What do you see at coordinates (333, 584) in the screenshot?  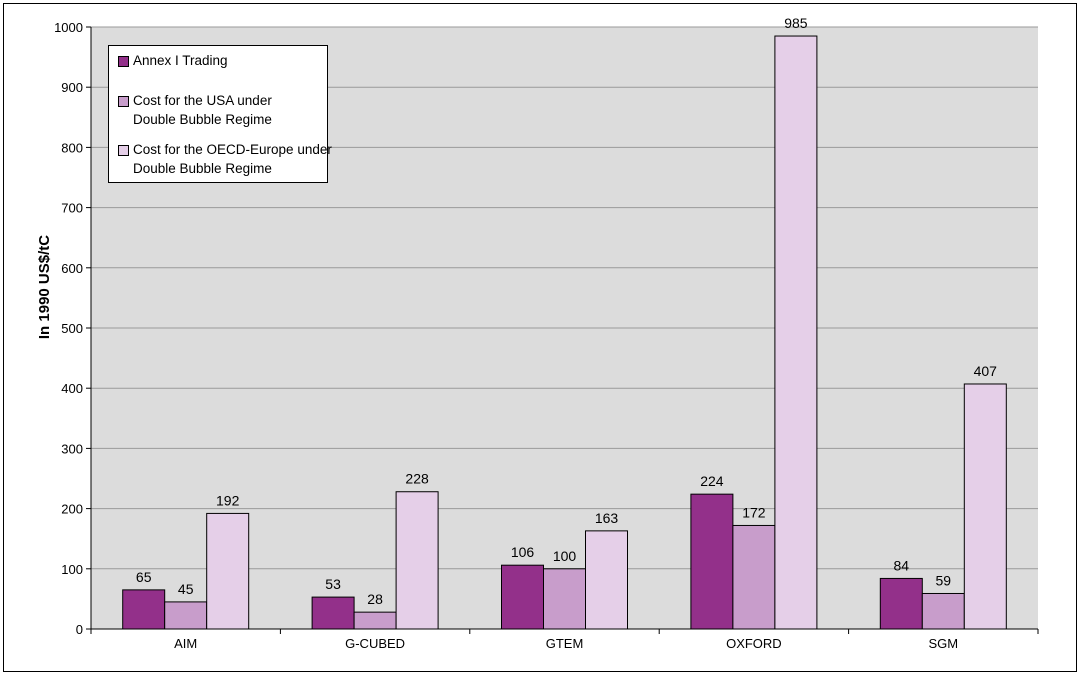 I see `data-label: 53` at bounding box center [333, 584].